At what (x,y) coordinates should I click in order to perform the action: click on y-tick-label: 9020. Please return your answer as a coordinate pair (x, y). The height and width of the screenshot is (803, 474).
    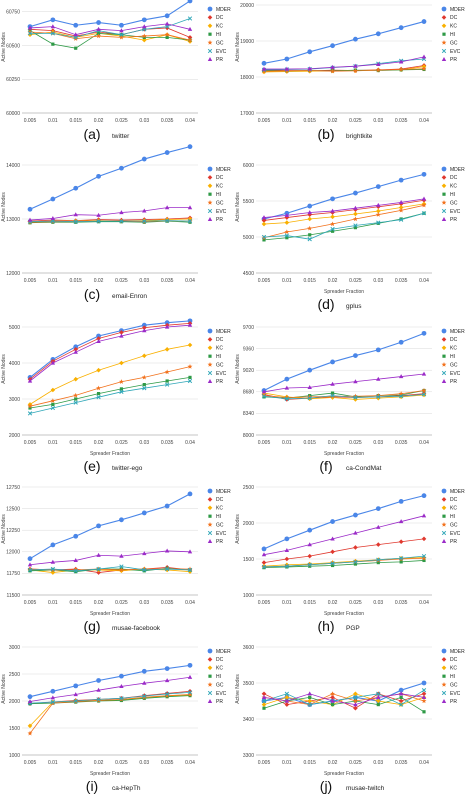
    Looking at the image, I should click on (248, 371).